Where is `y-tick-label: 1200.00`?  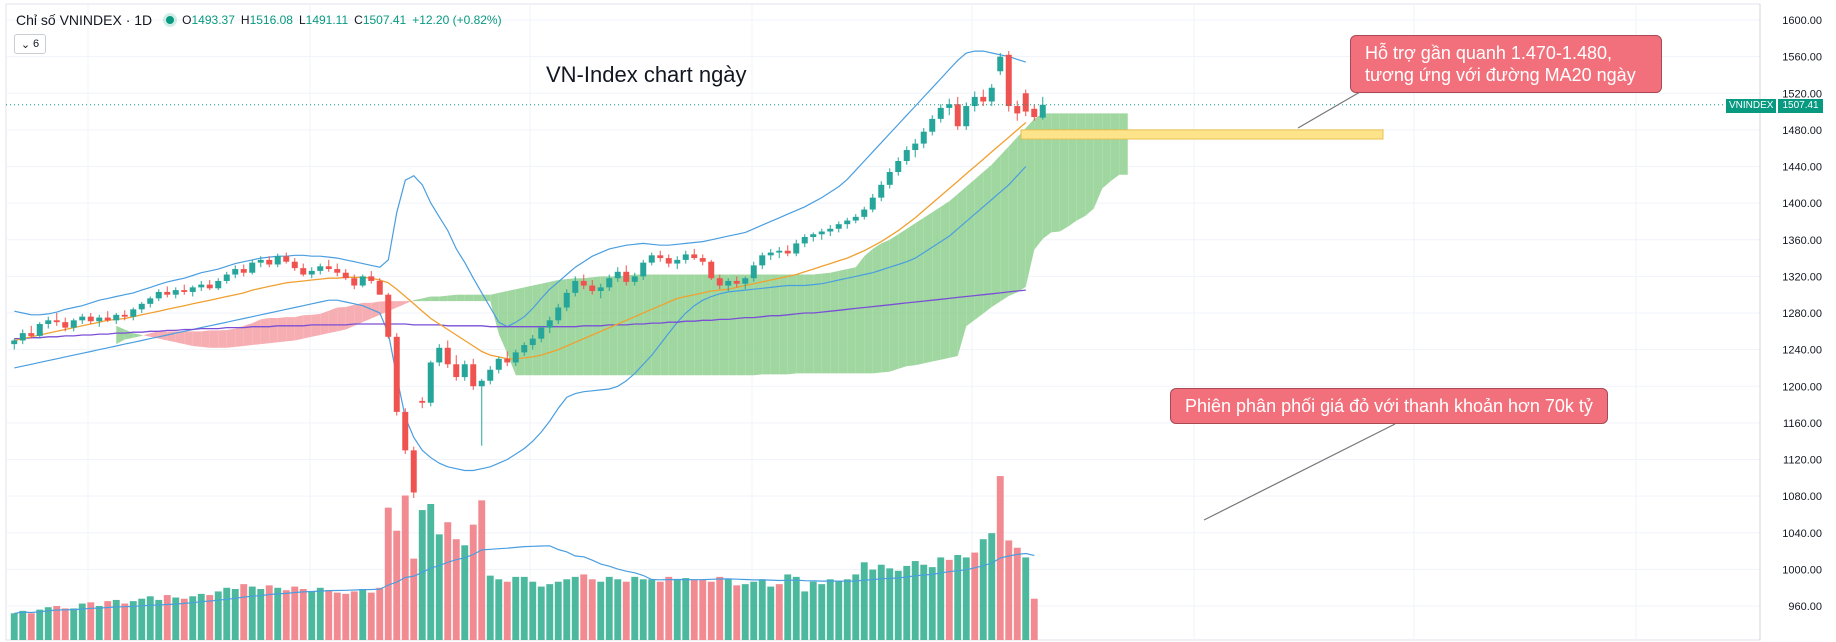 y-tick-label: 1200.00 is located at coordinates (1802, 387).